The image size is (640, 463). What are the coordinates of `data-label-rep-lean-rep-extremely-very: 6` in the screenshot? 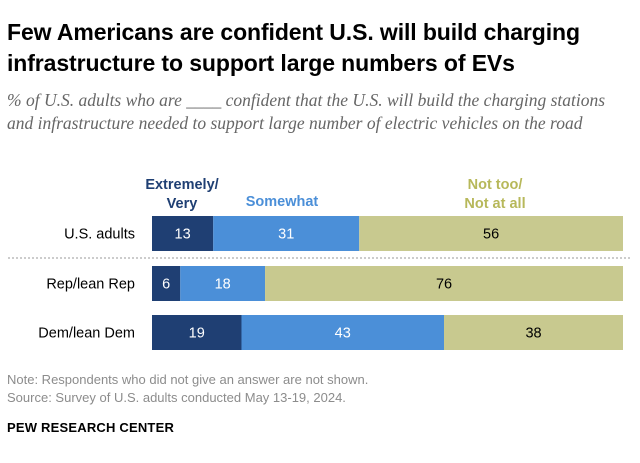 It's located at (166, 285).